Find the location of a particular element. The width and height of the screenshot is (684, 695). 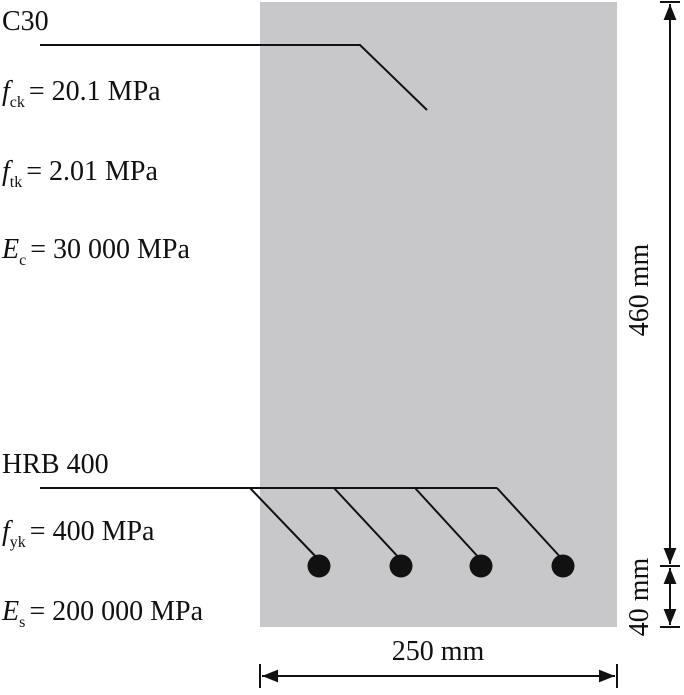

property: fck = 20.1 MPa is located at coordinates (81, 93).